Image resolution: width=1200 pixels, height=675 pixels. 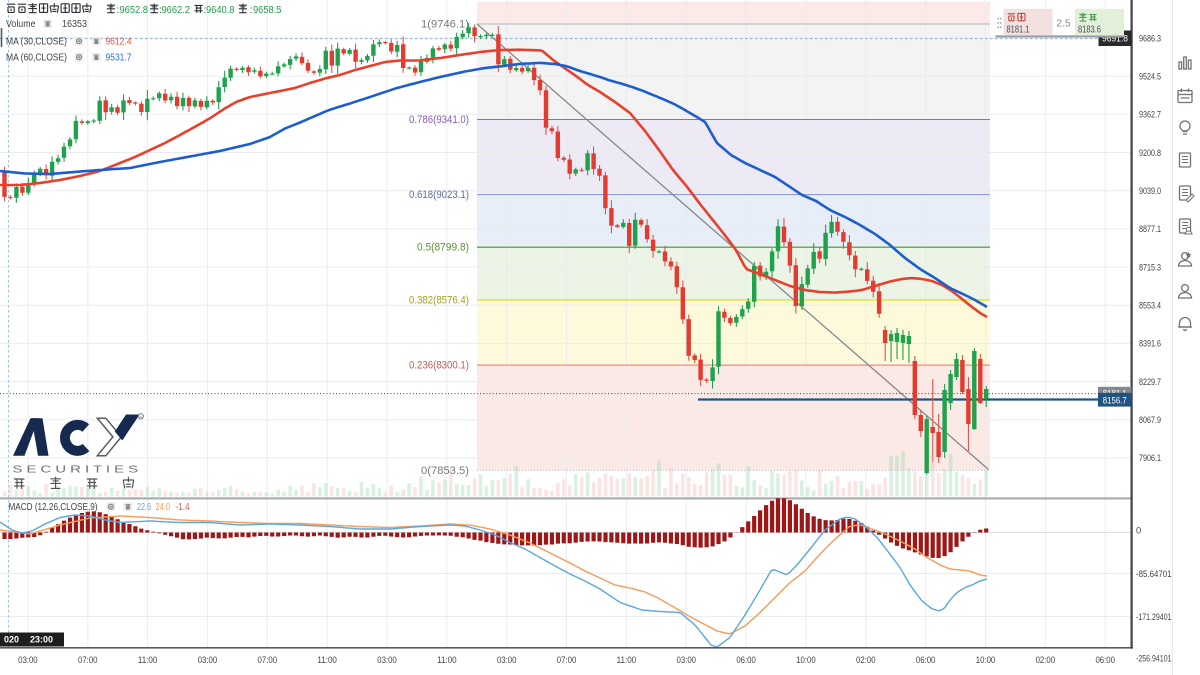 What do you see at coordinates (439, 120) in the screenshot?
I see `svg-text: 0.786(9341.0)` at bounding box center [439, 120].